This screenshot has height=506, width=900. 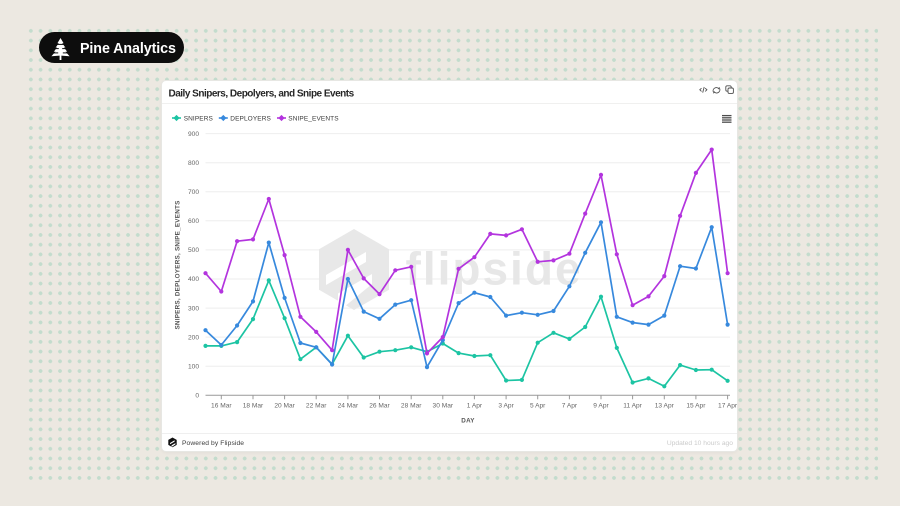 What do you see at coordinates (601, 406) in the screenshot?
I see `svg-text: 9 Apr` at bounding box center [601, 406].